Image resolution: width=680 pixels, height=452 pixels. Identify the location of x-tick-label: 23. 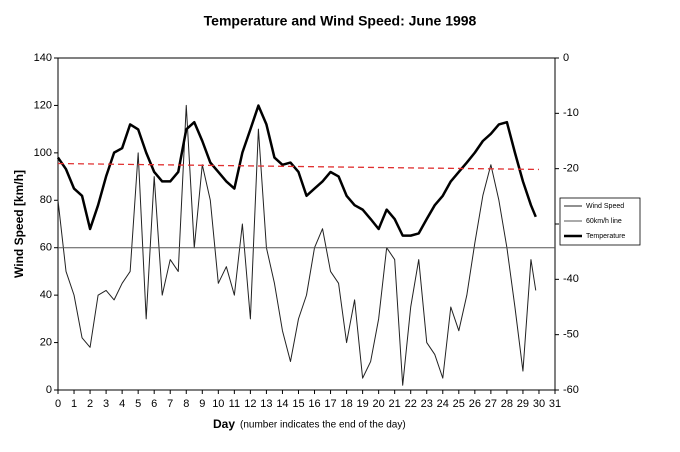
(427, 404).